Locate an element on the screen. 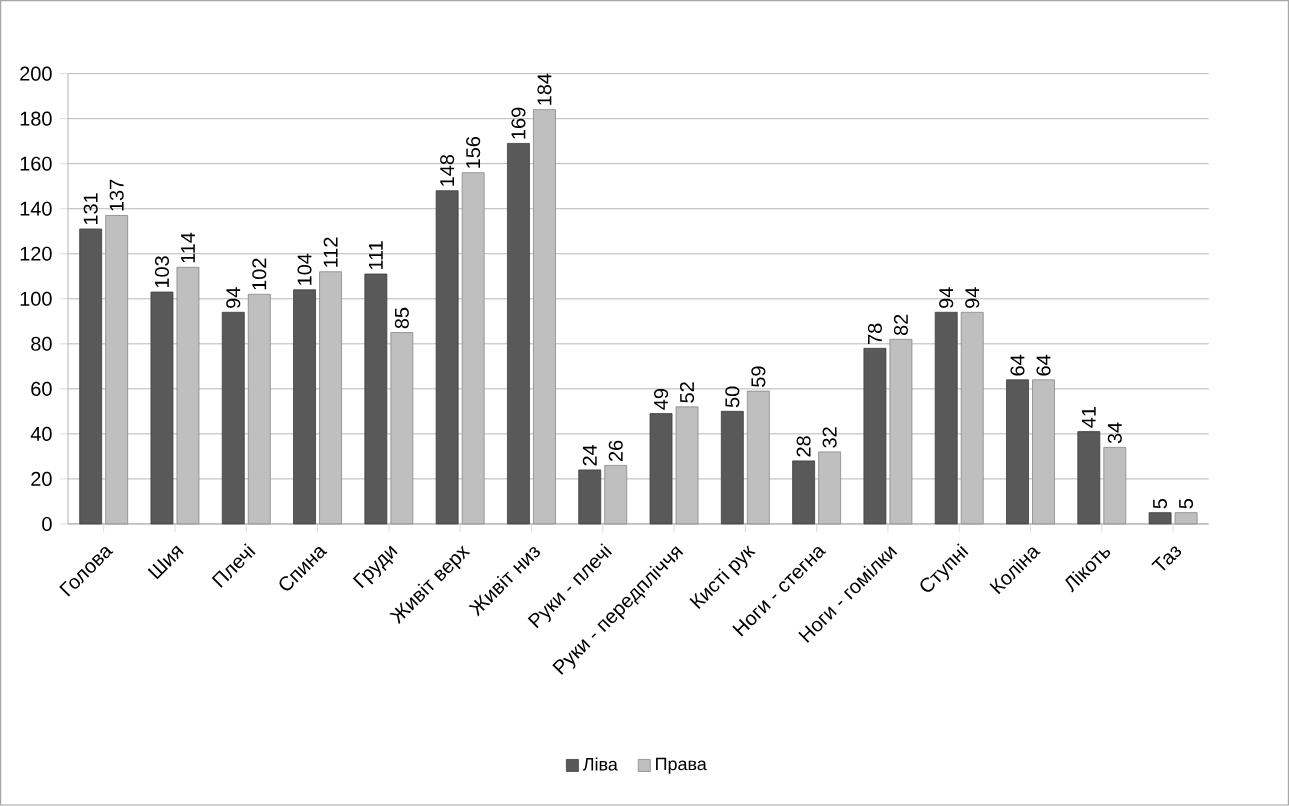  data-label: 28 is located at coordinates (803, 446).